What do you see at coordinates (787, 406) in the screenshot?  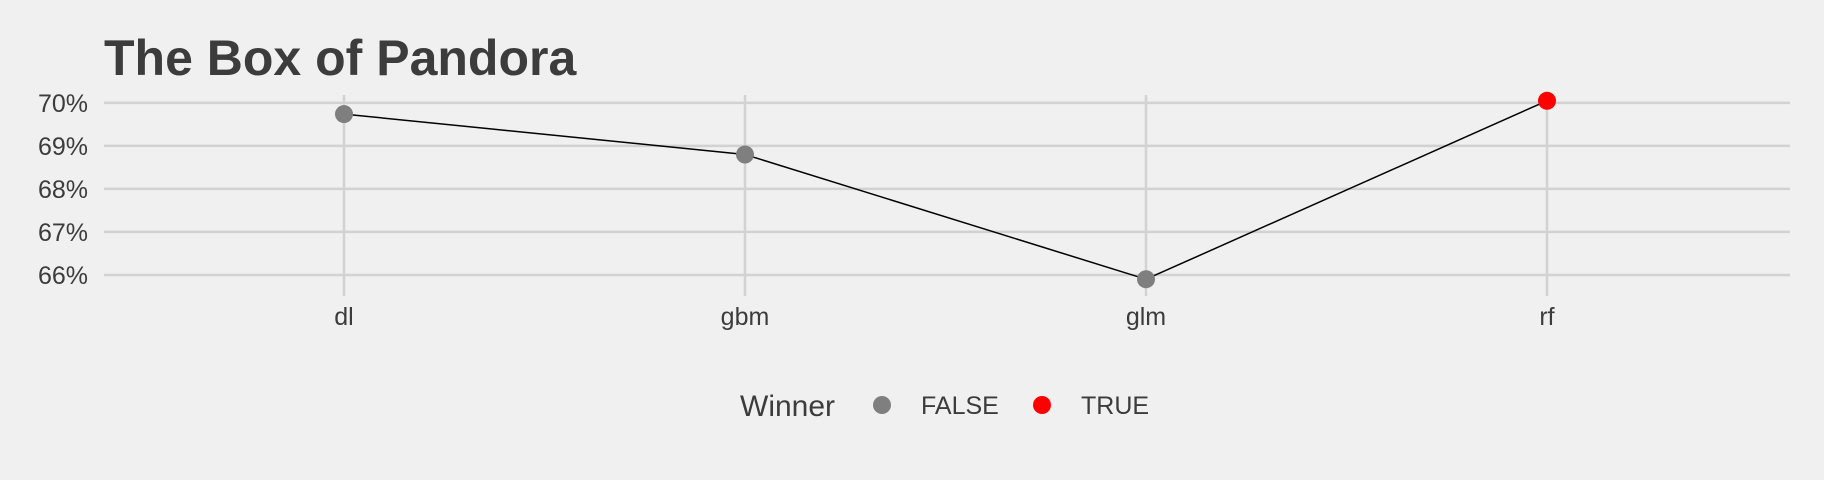 I see `legend-title: Winner` at bounding box center [787, 406].